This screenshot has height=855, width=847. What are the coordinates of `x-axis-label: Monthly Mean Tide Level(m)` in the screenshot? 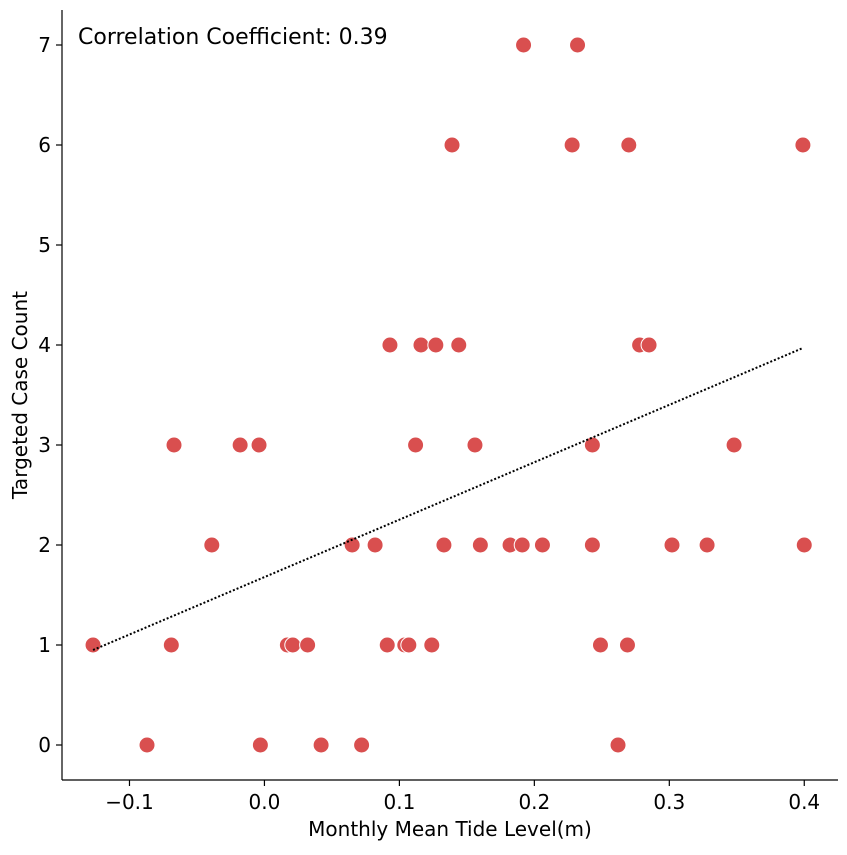 It's located at (450, 829).